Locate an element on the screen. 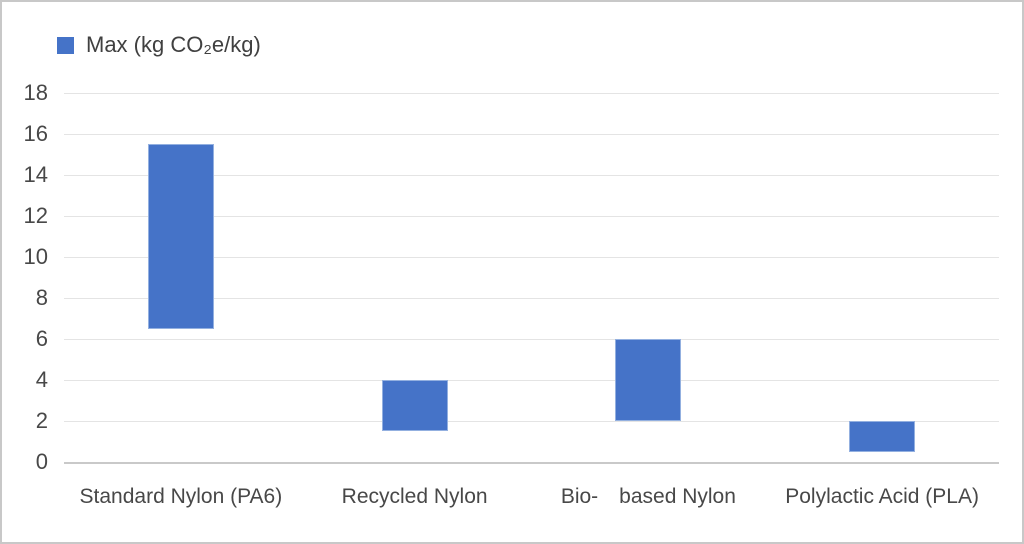  chart-legend: Max (kg CO₂e/kg) is located at coordinates (159, 45).